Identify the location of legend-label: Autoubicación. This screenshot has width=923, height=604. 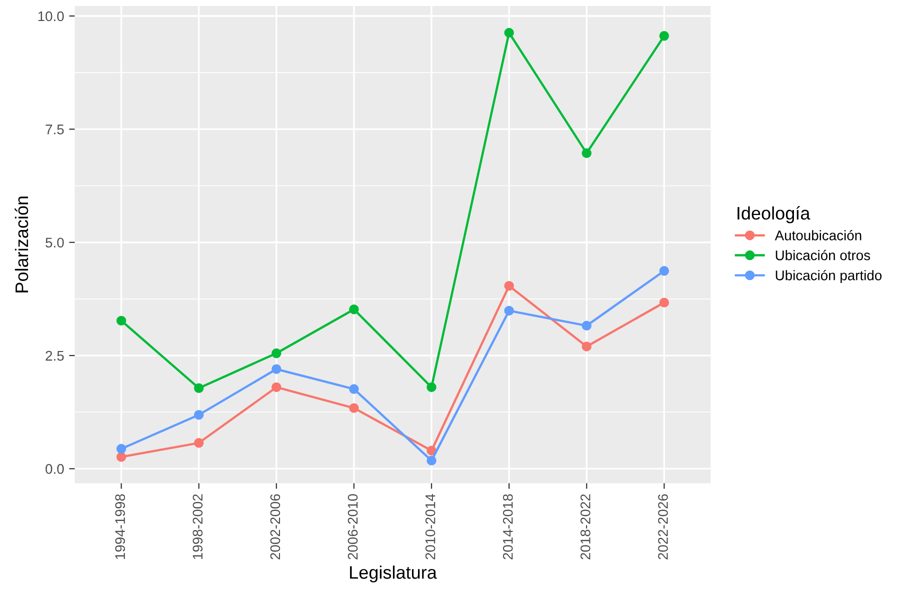
(818, 235).